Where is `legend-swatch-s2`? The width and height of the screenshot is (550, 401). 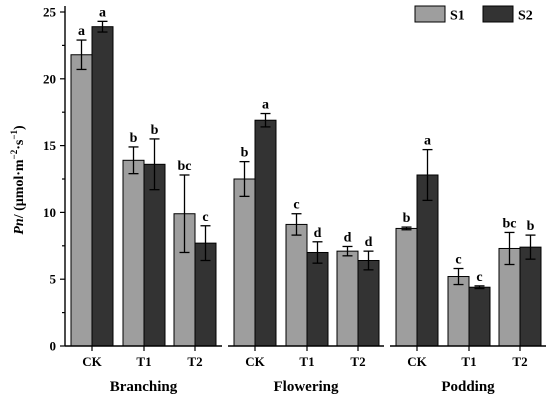
legend-swatch-s2 is located at coordinates (498, 14).